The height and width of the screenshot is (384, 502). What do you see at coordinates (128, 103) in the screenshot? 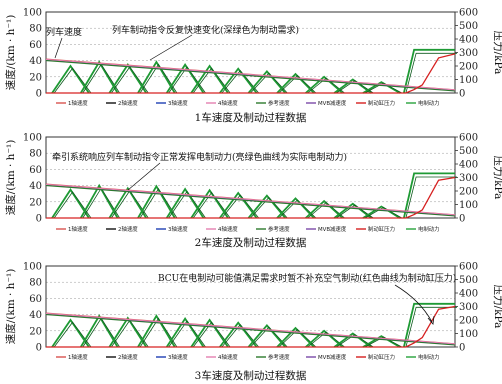
I see `legend-label: 2轴速度` at bounding box center [128, 103].